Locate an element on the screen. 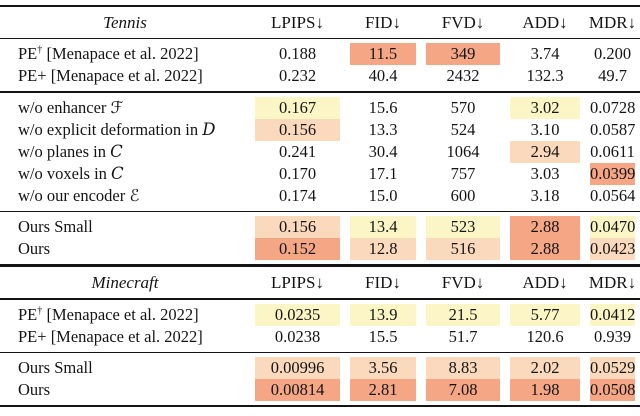  row-label: w/o explicit deformation in D is located at coordinates (125, 130).